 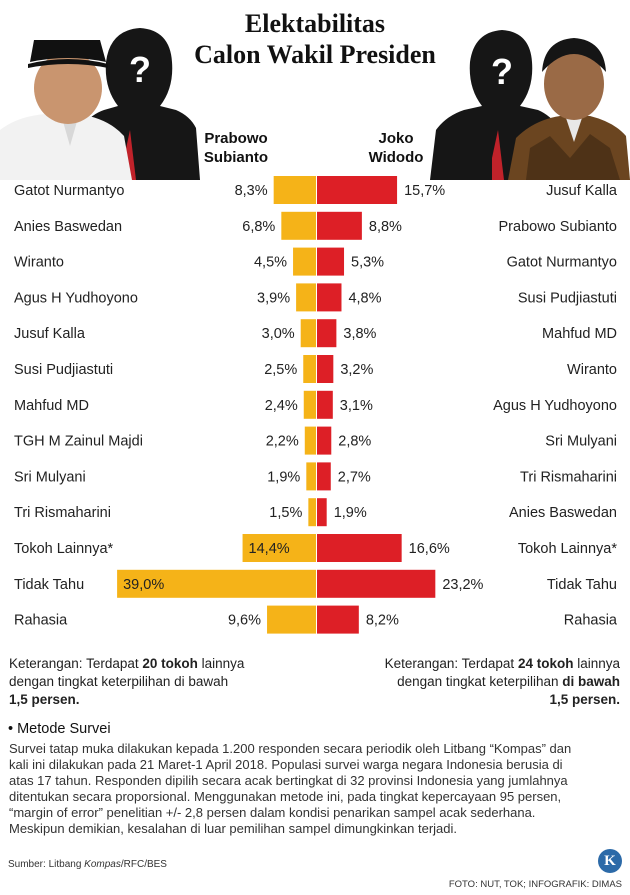 I want to click on left-value-label: 2,4%, so click(x=281, y=406).